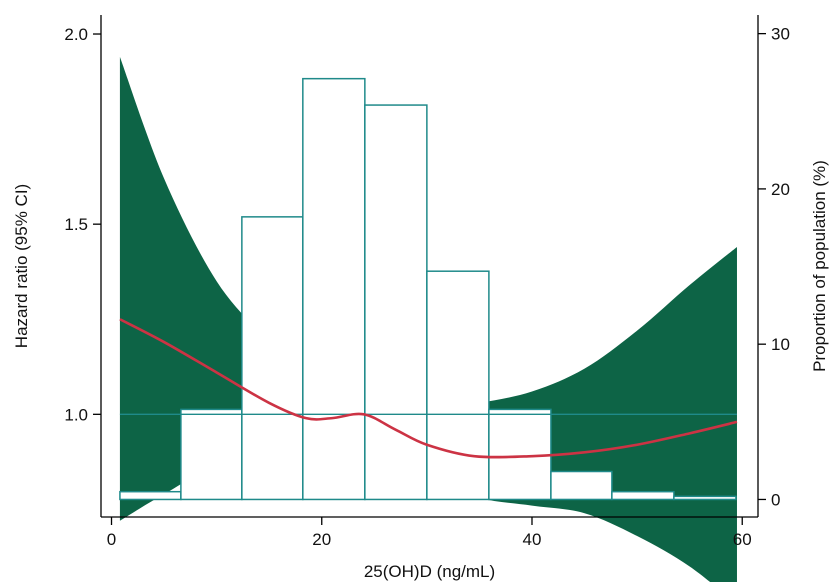  Describe the element at coordinates (742, 539) in the screenshot. I see `x-tick-label: 60` at that location.